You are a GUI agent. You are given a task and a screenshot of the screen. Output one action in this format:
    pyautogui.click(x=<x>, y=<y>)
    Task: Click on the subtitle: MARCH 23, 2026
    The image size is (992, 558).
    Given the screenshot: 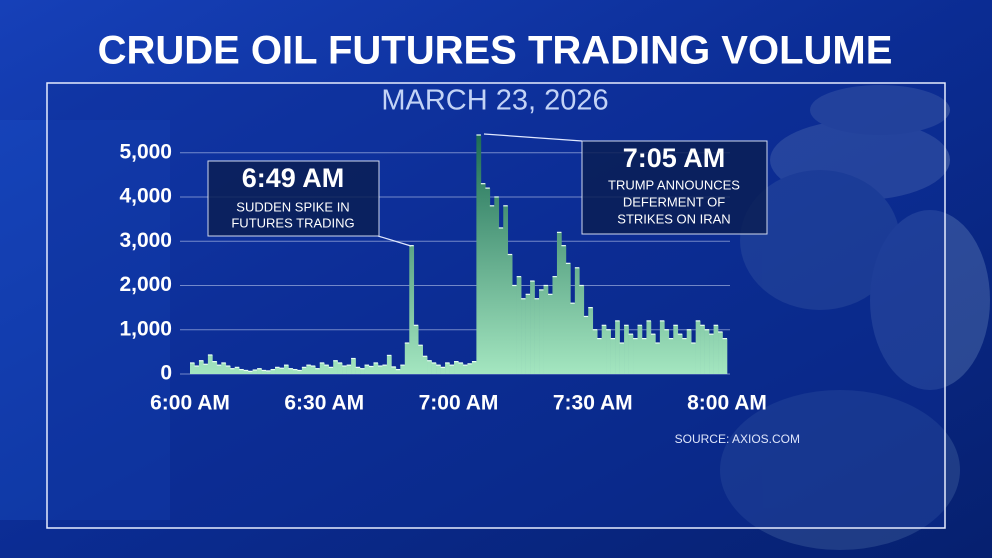 What is the action you would take?
    pyautogui.click(x=494, y=101)
    